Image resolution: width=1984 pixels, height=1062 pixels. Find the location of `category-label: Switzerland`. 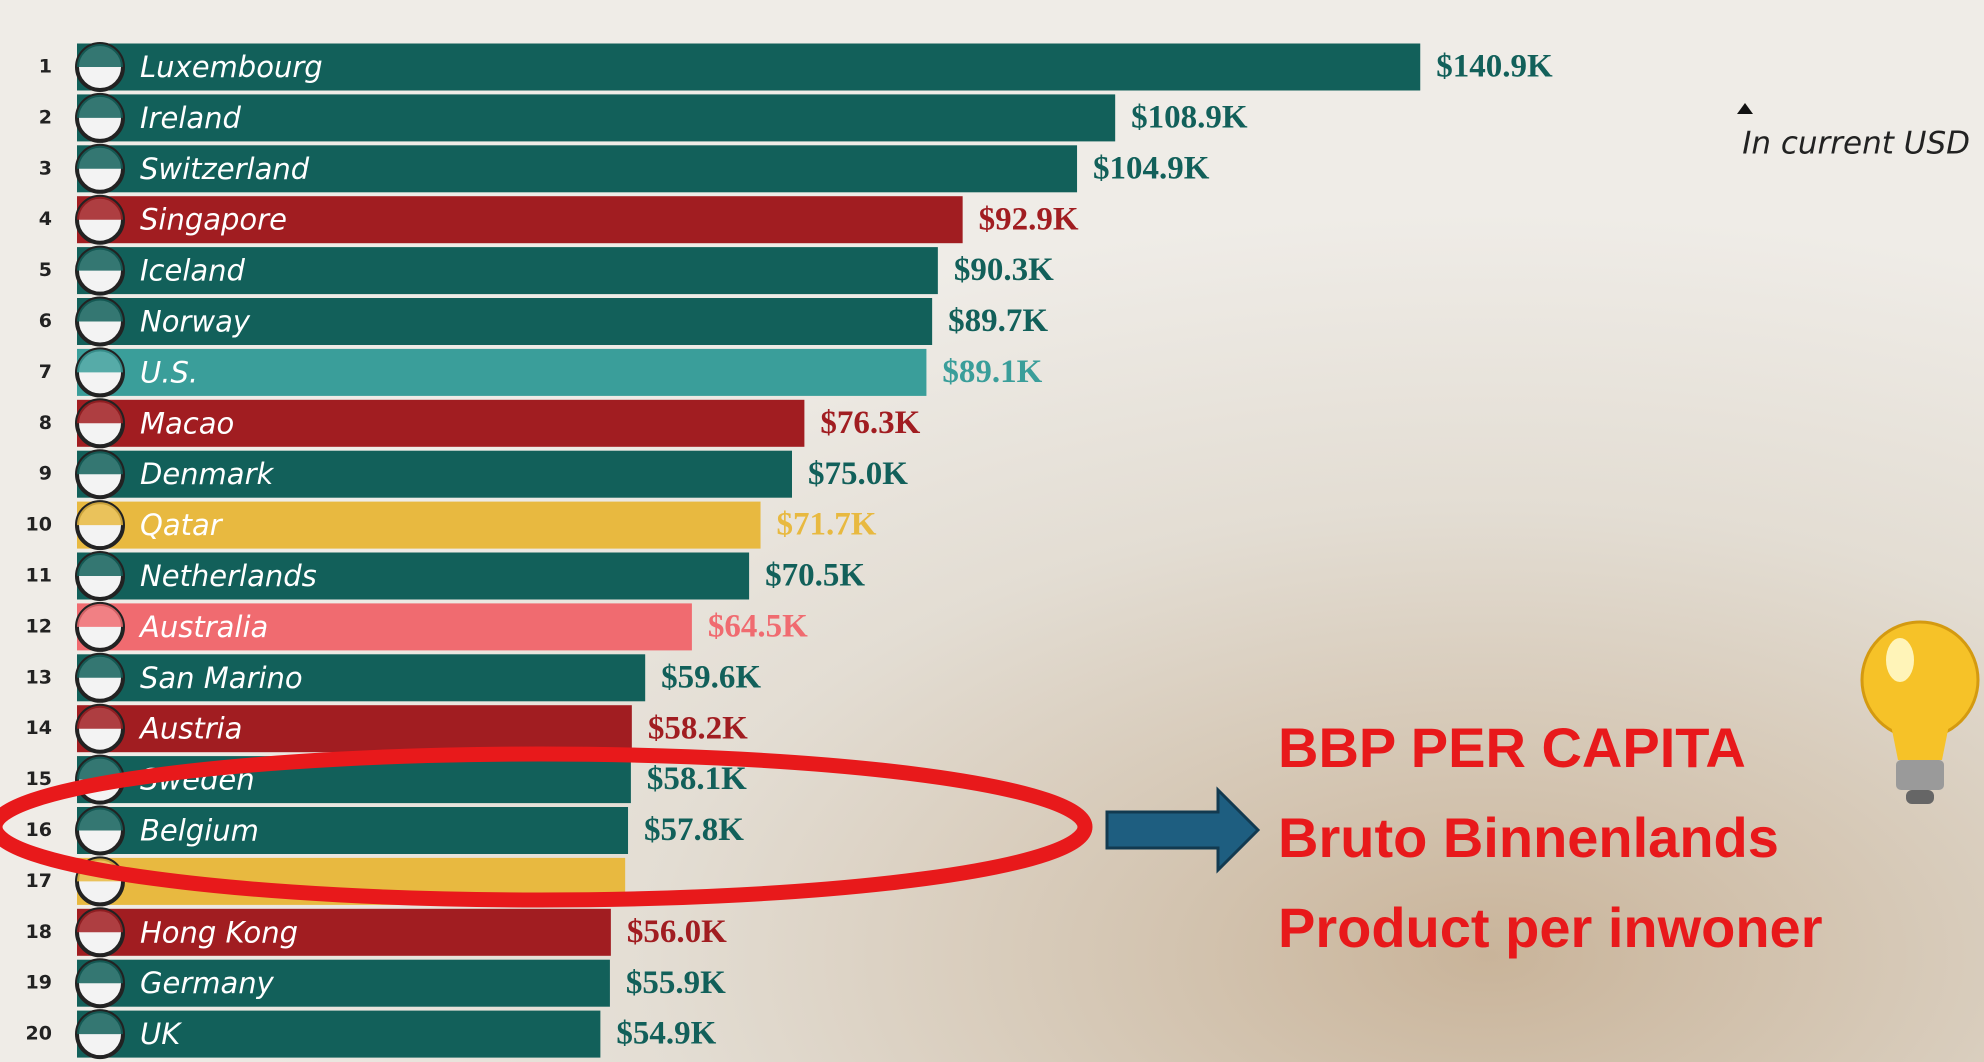

category-label: Switzerland is located at coordinates (225, 169).